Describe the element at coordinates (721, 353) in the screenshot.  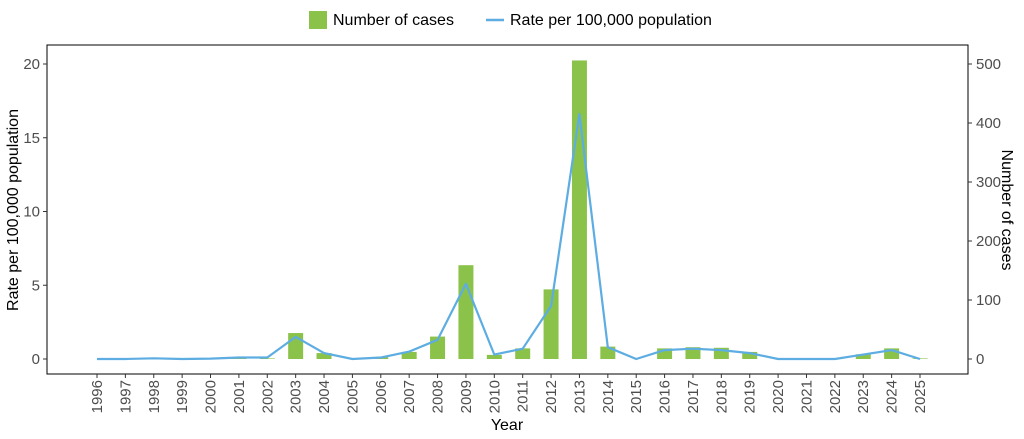
I see `bar-2018` at that location.